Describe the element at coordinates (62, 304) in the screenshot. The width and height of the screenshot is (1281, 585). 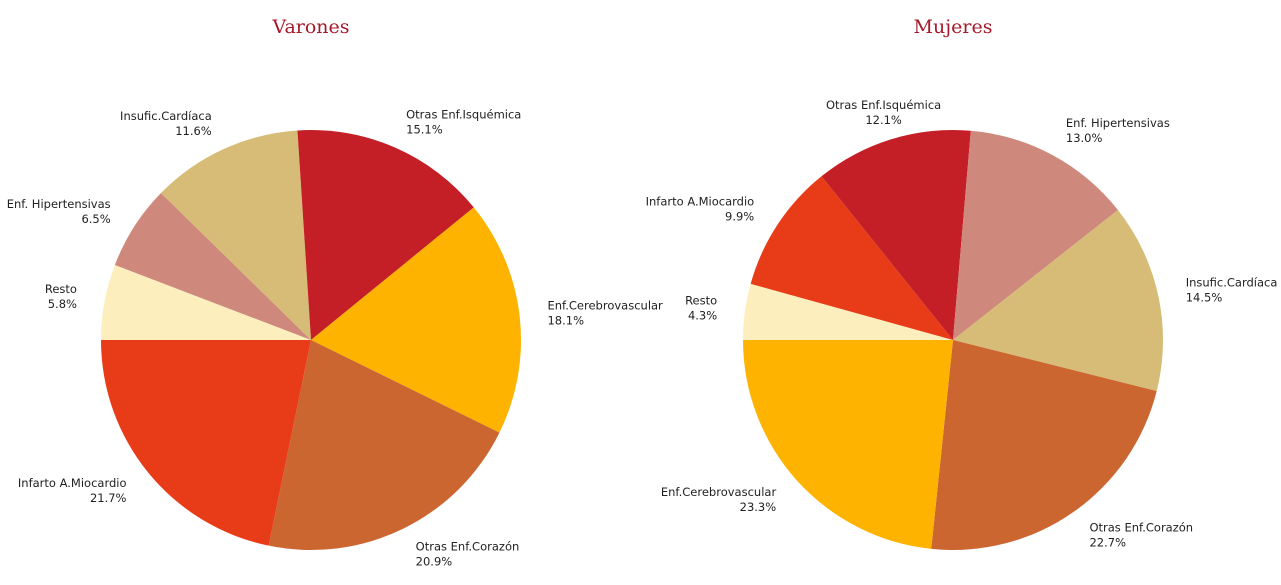
I see `slice-value-label: 5.8%` at that location.